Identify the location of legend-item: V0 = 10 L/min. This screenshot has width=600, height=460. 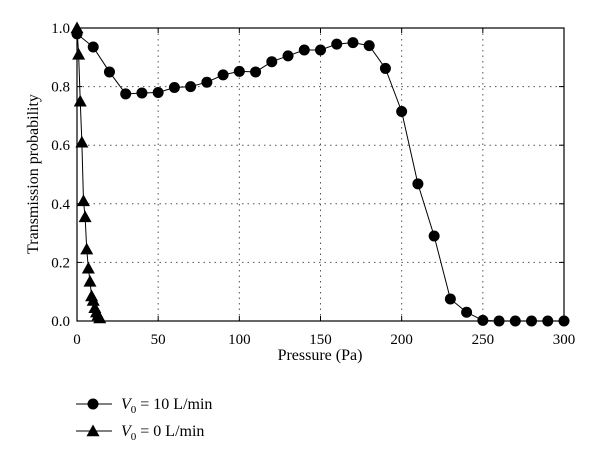
(144, 406).